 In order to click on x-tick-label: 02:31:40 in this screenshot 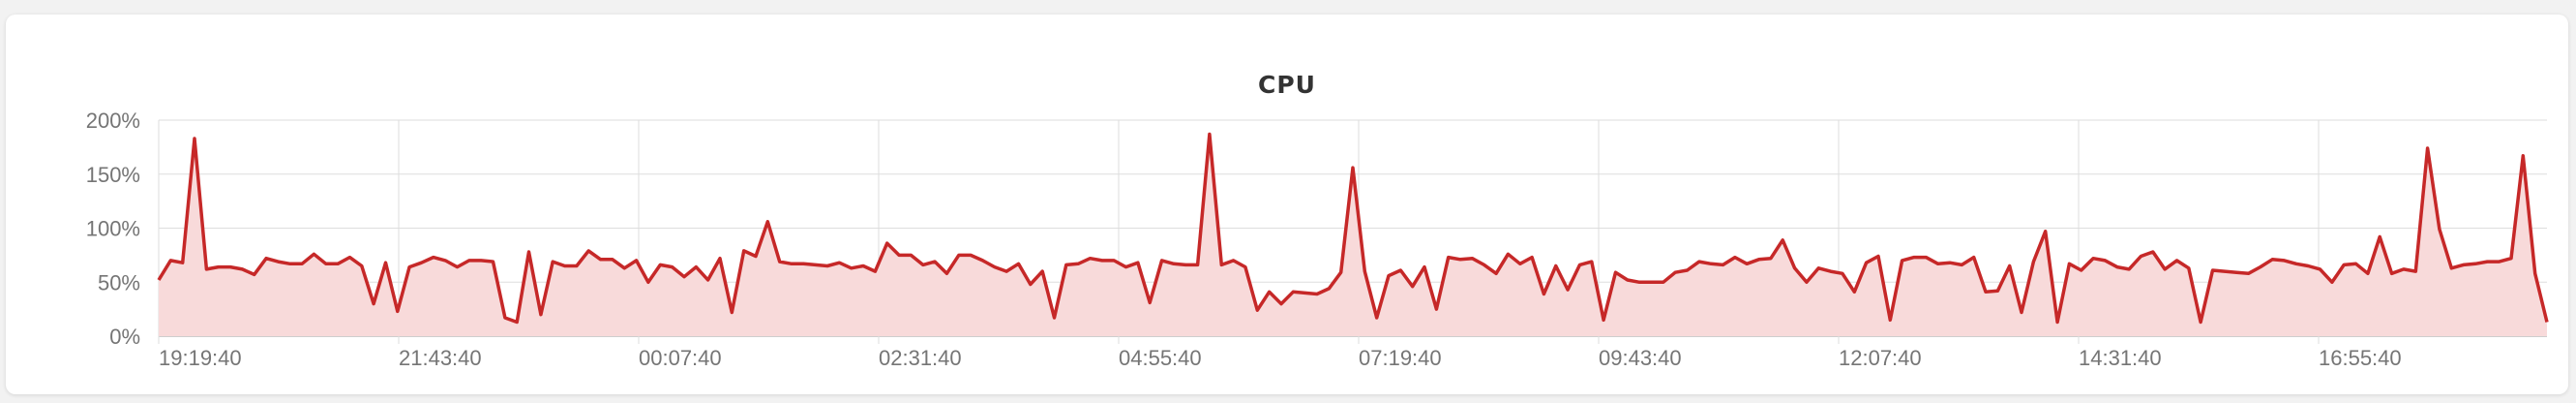, I will do `click(920, 358)`.